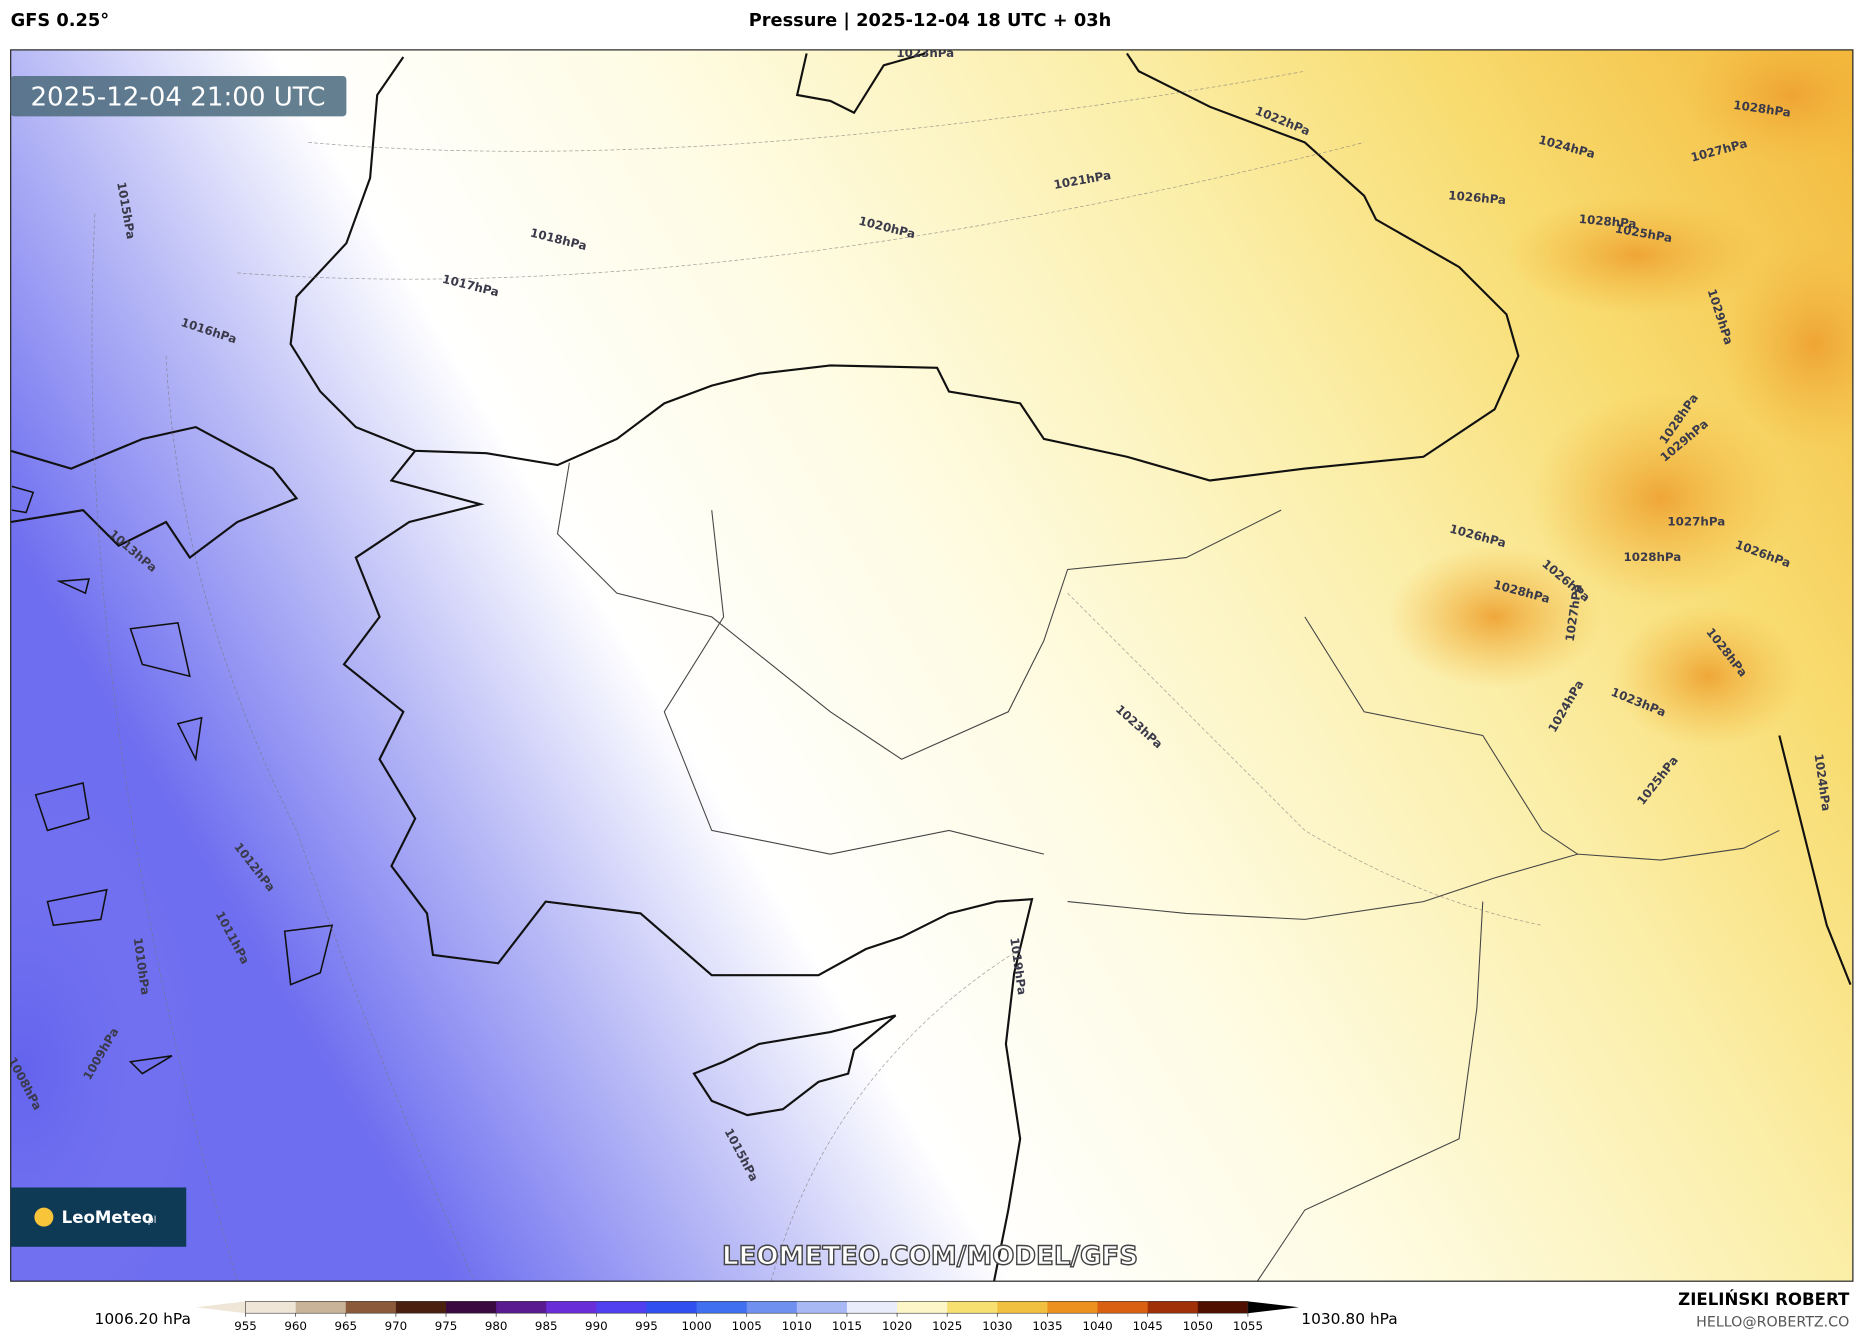  I want to click on credit-email: HELLO@ROBERTZ.CO, so click(1772, 1322).